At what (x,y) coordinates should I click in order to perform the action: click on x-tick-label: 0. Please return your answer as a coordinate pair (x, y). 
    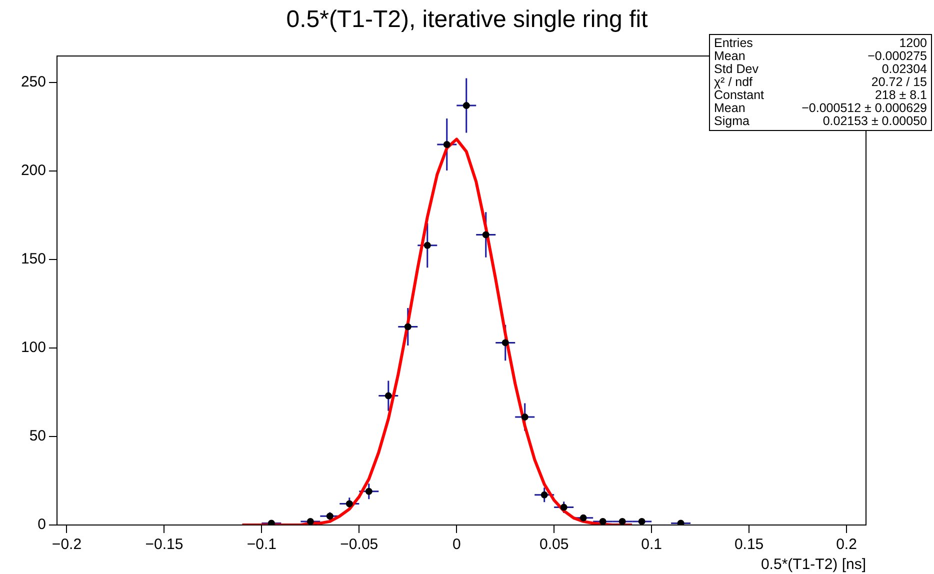
    Looking at the image, I should click on (456, 545).